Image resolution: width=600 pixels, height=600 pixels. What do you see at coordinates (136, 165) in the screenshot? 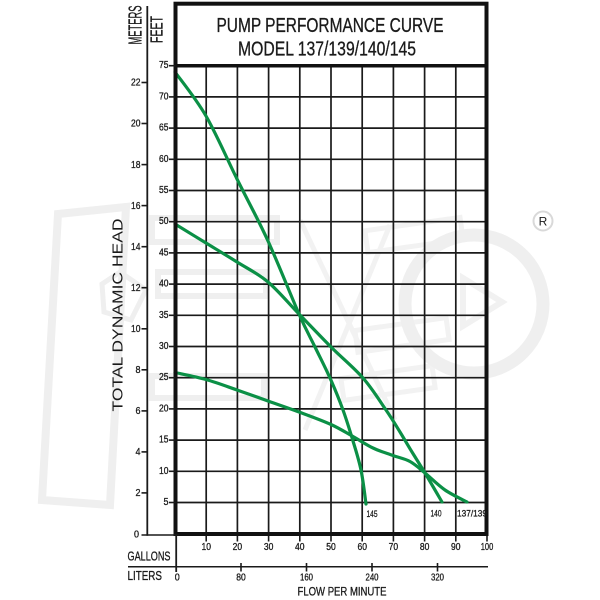
I see `svg-text: 18` at bounding box center [136, 165].